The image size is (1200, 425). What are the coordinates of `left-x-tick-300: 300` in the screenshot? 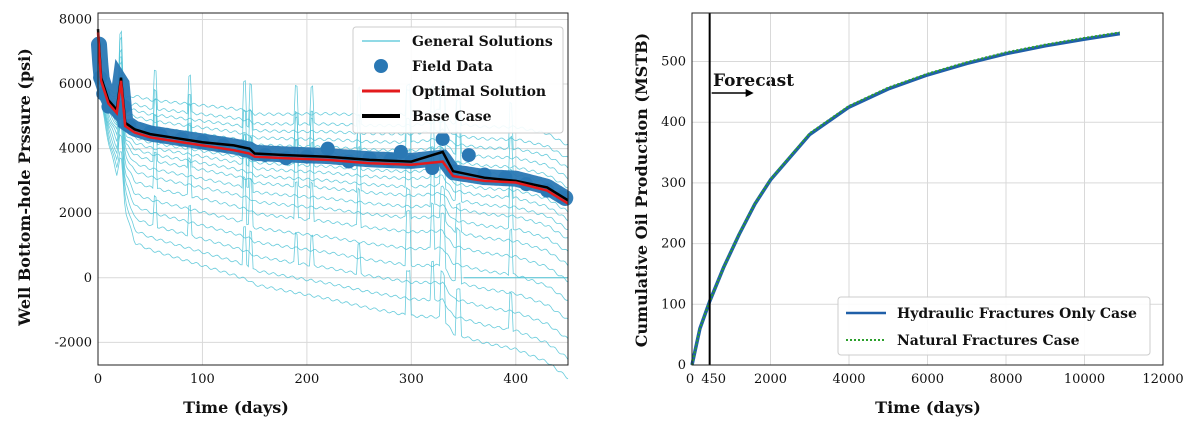 It's located at (411, 379).